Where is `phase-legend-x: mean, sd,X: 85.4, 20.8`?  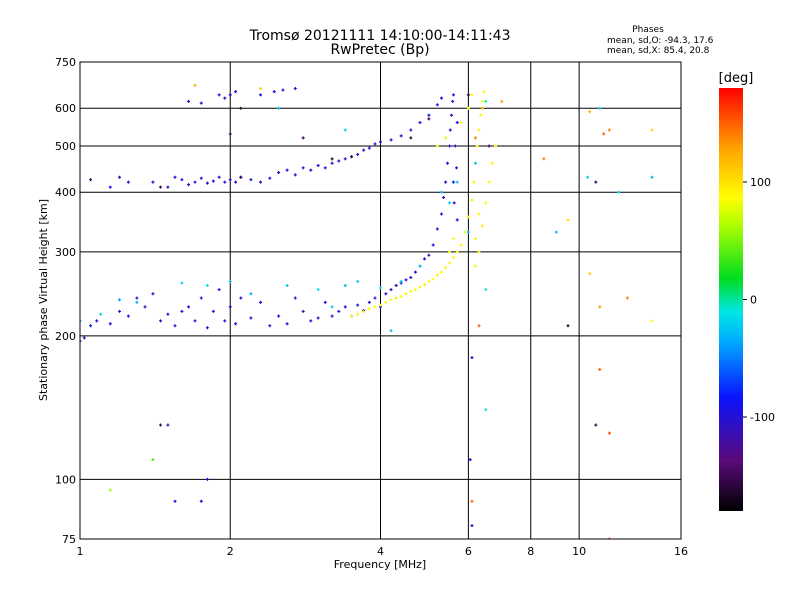
phase-legend-x: mean, sd,X: 85.4, 20.8 is located at coordinates (658, 51).